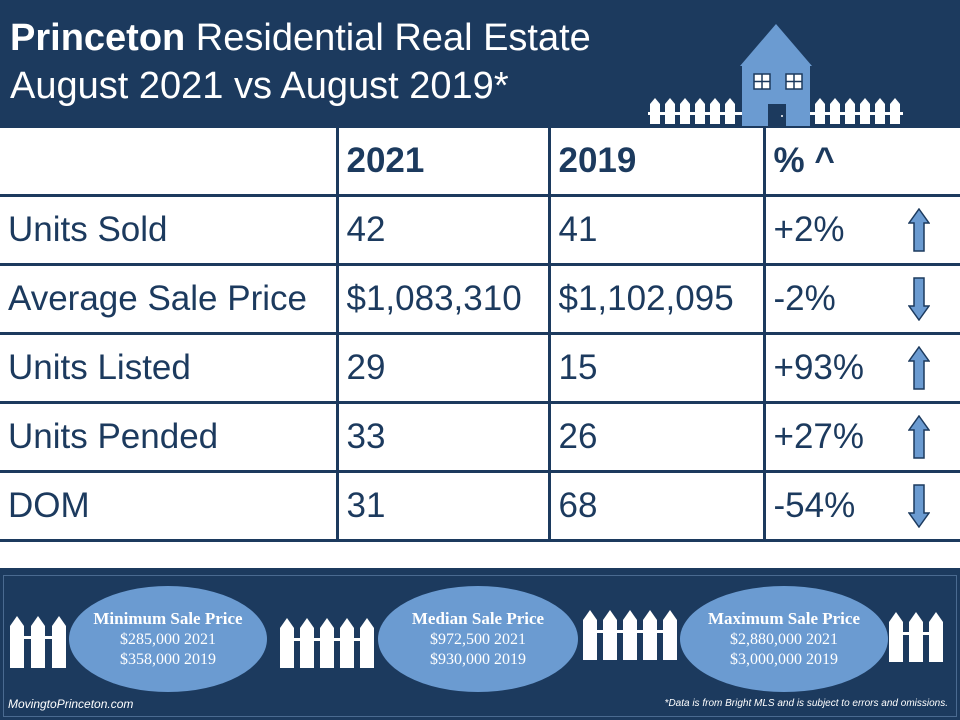 Image resolution: width=960 pixels, height=720 pixels. Describe the element at coordinates (656, 162) in the screenshot. I see `header-cell-2019: 2019` at that location.